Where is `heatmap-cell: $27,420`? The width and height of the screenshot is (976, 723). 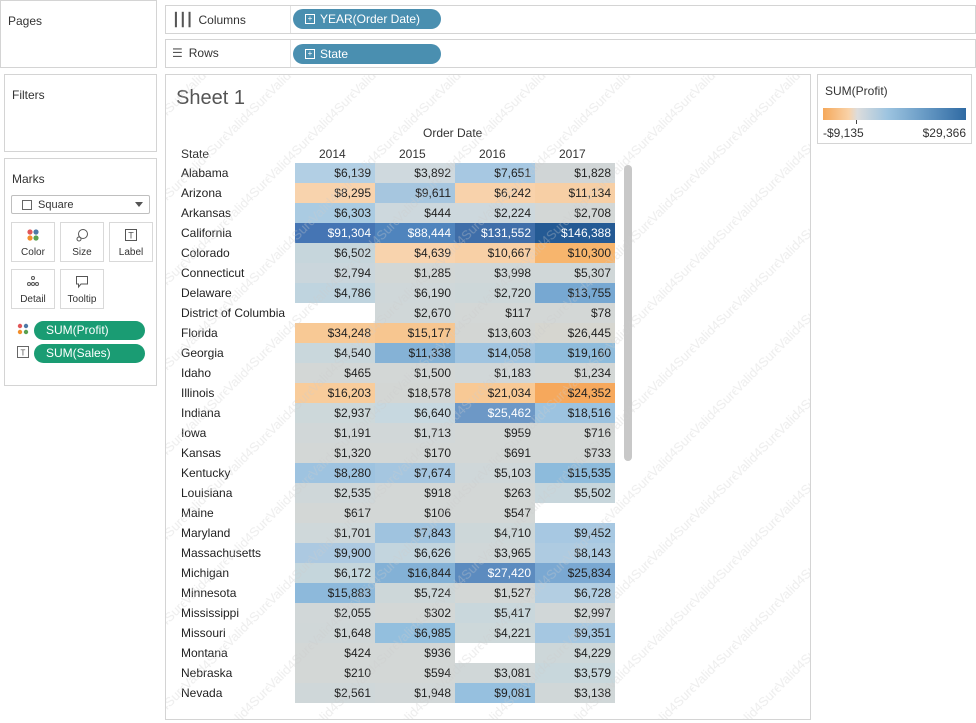
heatmap-cell: $27,420 is located at coordinates (495, 573).